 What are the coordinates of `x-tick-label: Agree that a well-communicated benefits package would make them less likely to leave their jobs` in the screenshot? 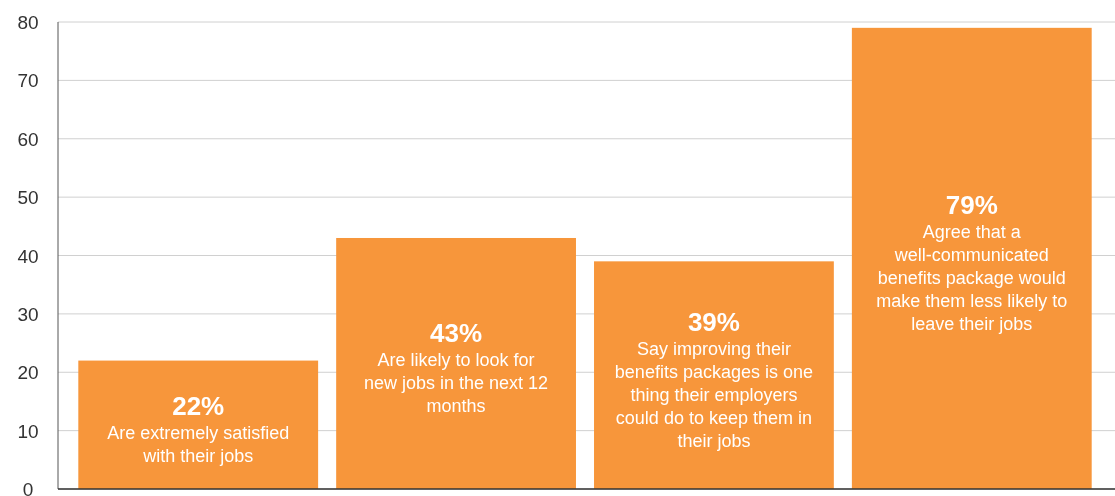 It's located at (972, 277).